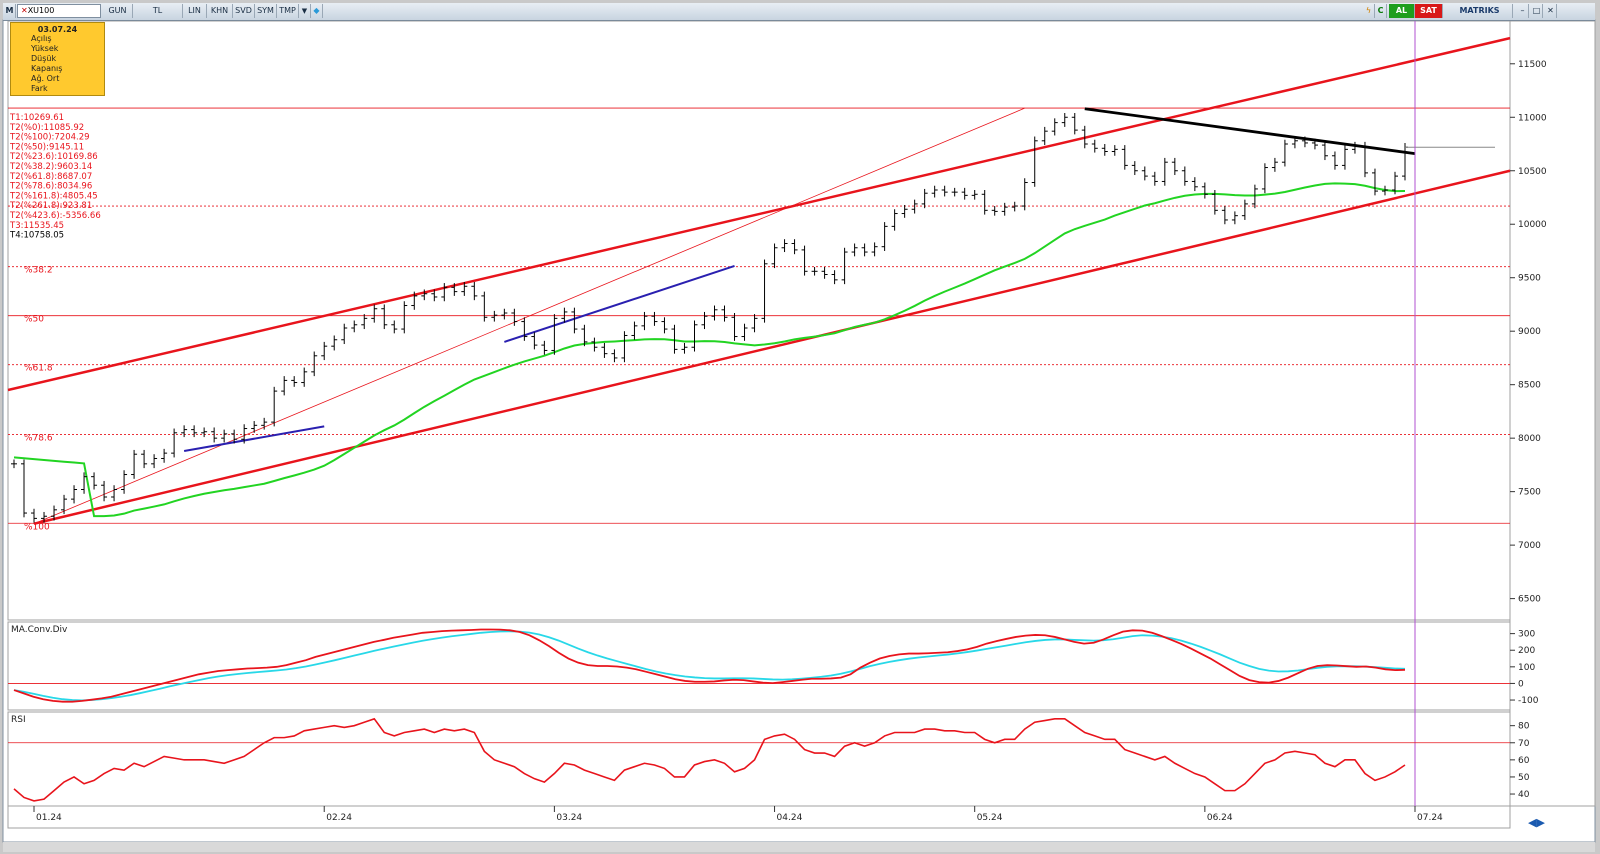 The width and height of the screenshot is (1600, 854). I want to click on sell-button: SAT, so click(1429, 11).